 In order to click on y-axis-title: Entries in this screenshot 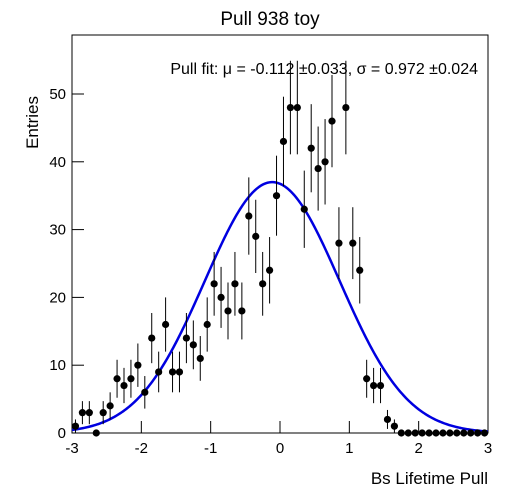, I will do `click(32, 122)`.